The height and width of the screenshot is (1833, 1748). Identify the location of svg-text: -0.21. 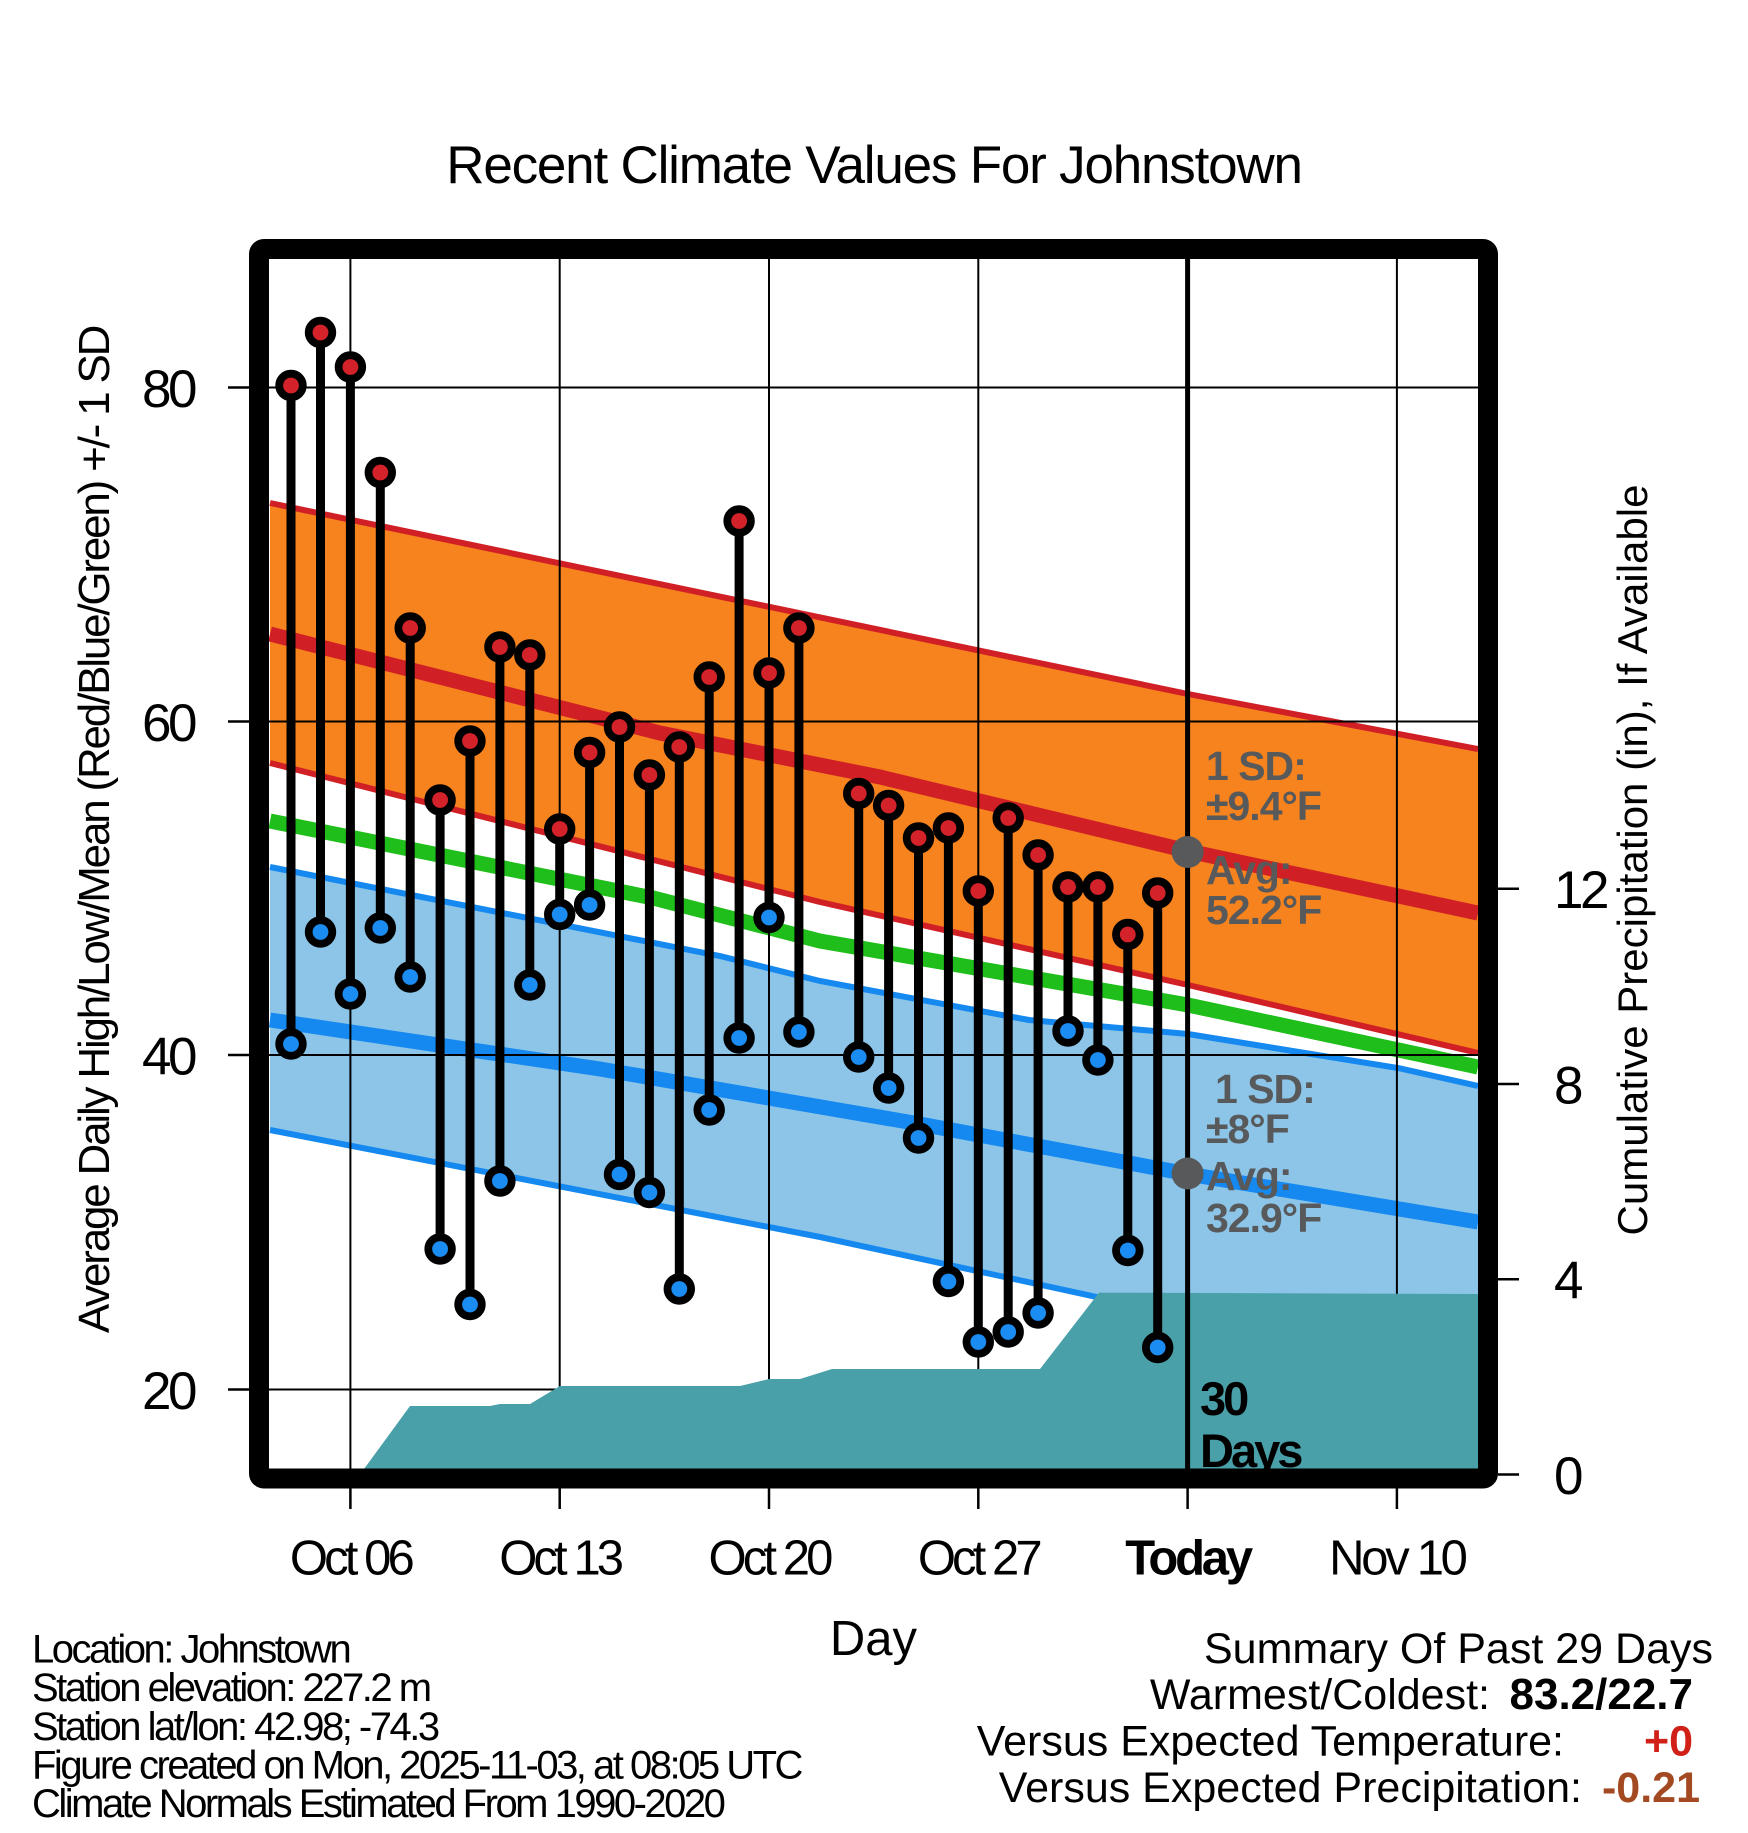
(1651, 1788).